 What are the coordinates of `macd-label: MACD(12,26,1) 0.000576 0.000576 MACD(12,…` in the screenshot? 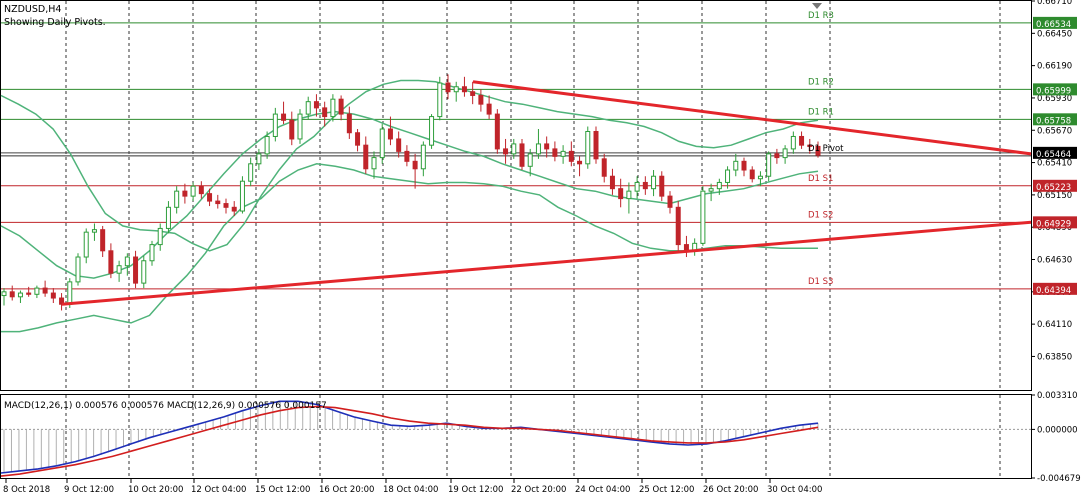 It's located at (165, 406).